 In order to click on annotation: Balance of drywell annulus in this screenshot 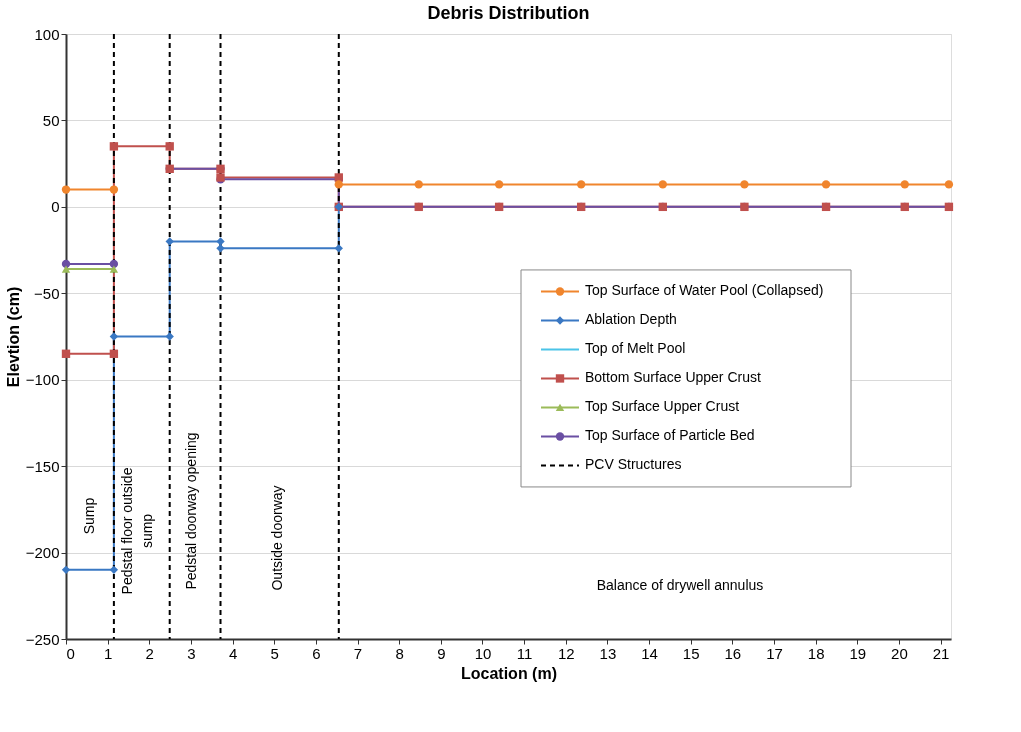, I will do `click(680, 585)`.